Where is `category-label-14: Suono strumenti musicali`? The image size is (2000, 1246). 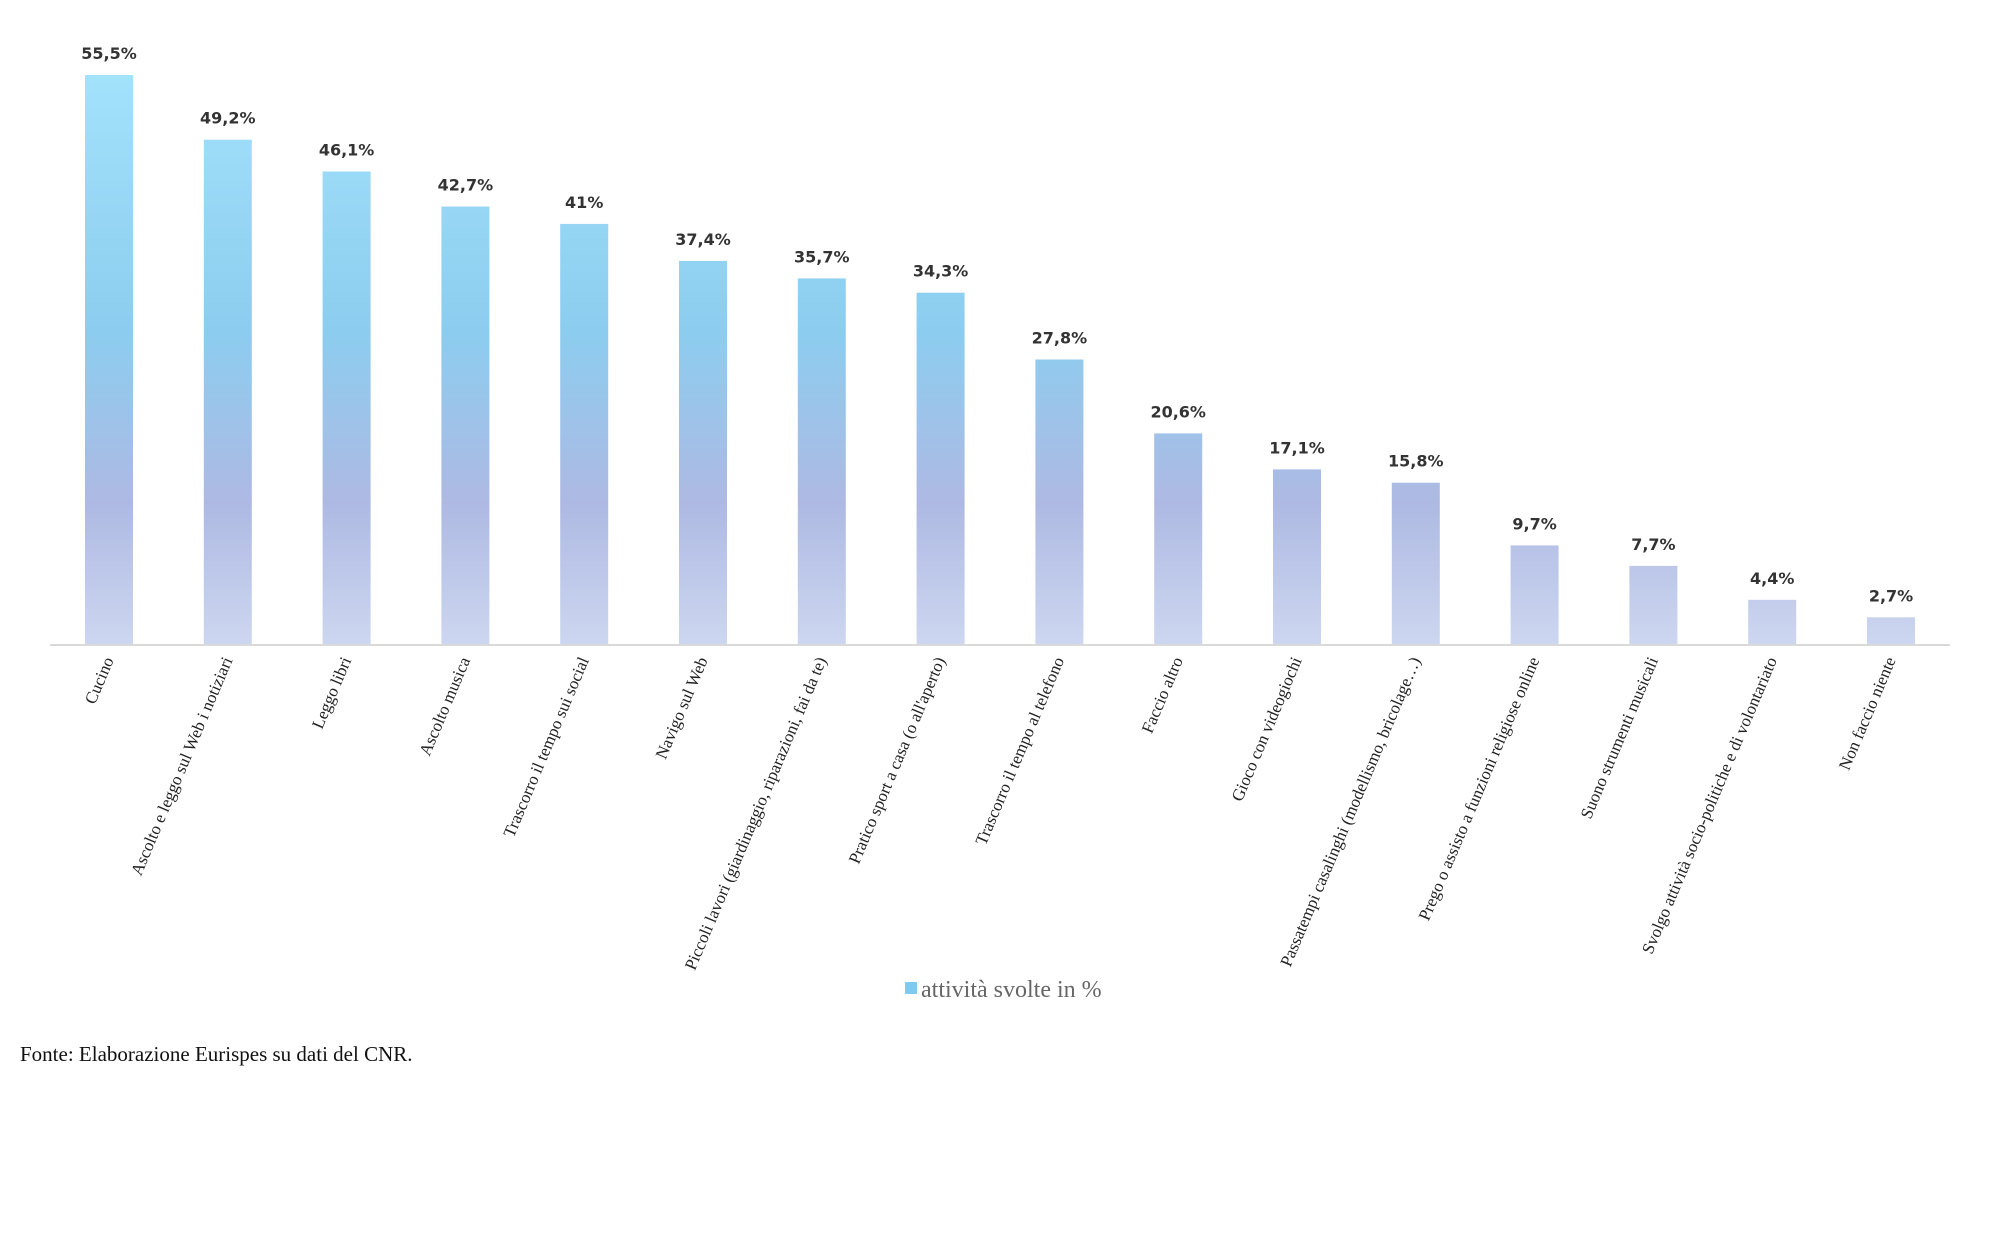 category-label-14: Suono strumenti musicali is located at coordinates (1619, 738).